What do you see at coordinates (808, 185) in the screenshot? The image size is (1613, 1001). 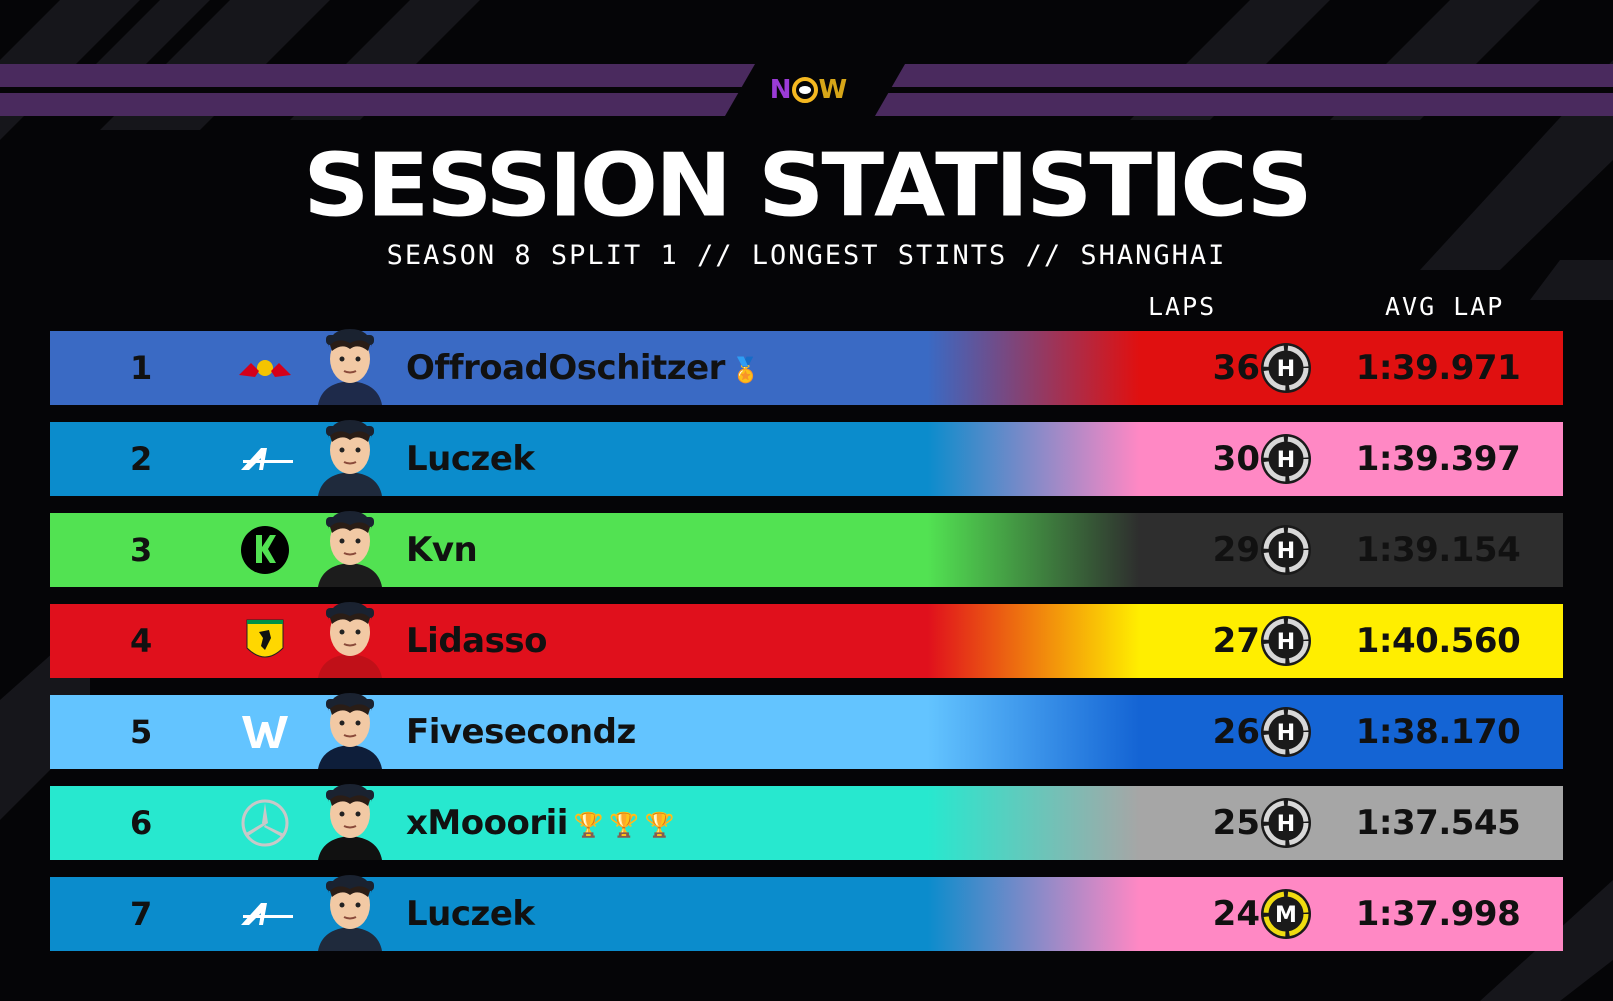 I see `page-title: SESSION STATISTICS` at bounding box center [808, 185].